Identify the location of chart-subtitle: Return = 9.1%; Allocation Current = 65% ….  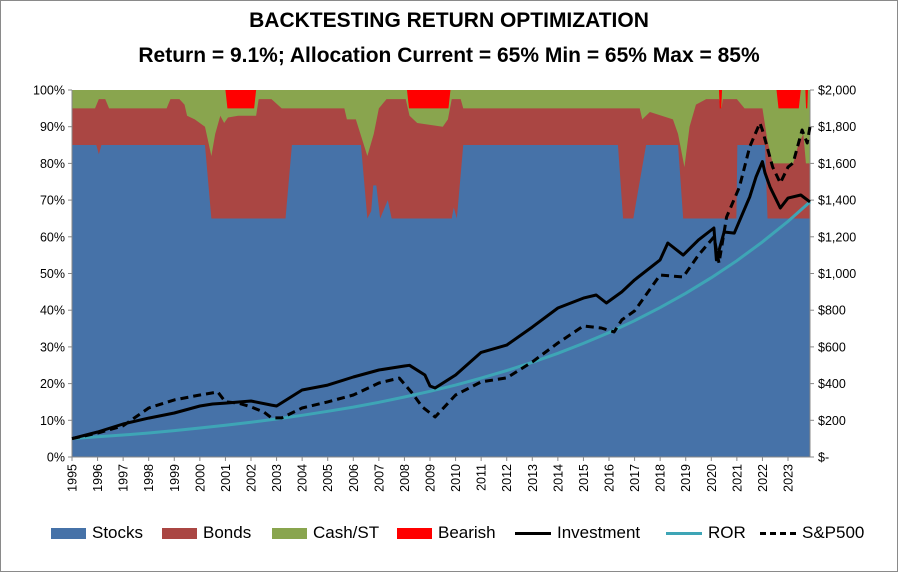
(449, 55).